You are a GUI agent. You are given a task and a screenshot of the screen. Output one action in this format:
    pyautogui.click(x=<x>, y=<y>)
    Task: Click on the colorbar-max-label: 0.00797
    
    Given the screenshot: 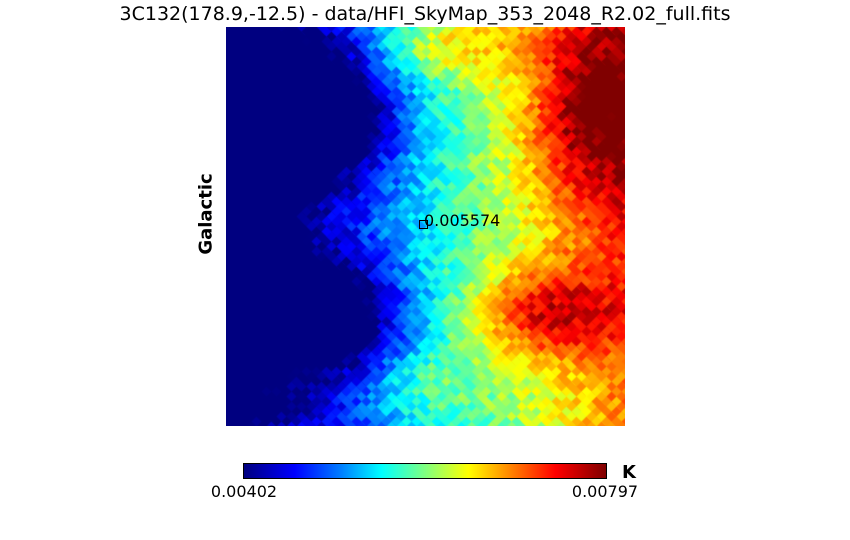 What is the action you would take?
    pyautogui.click(x=605, y=491)
    